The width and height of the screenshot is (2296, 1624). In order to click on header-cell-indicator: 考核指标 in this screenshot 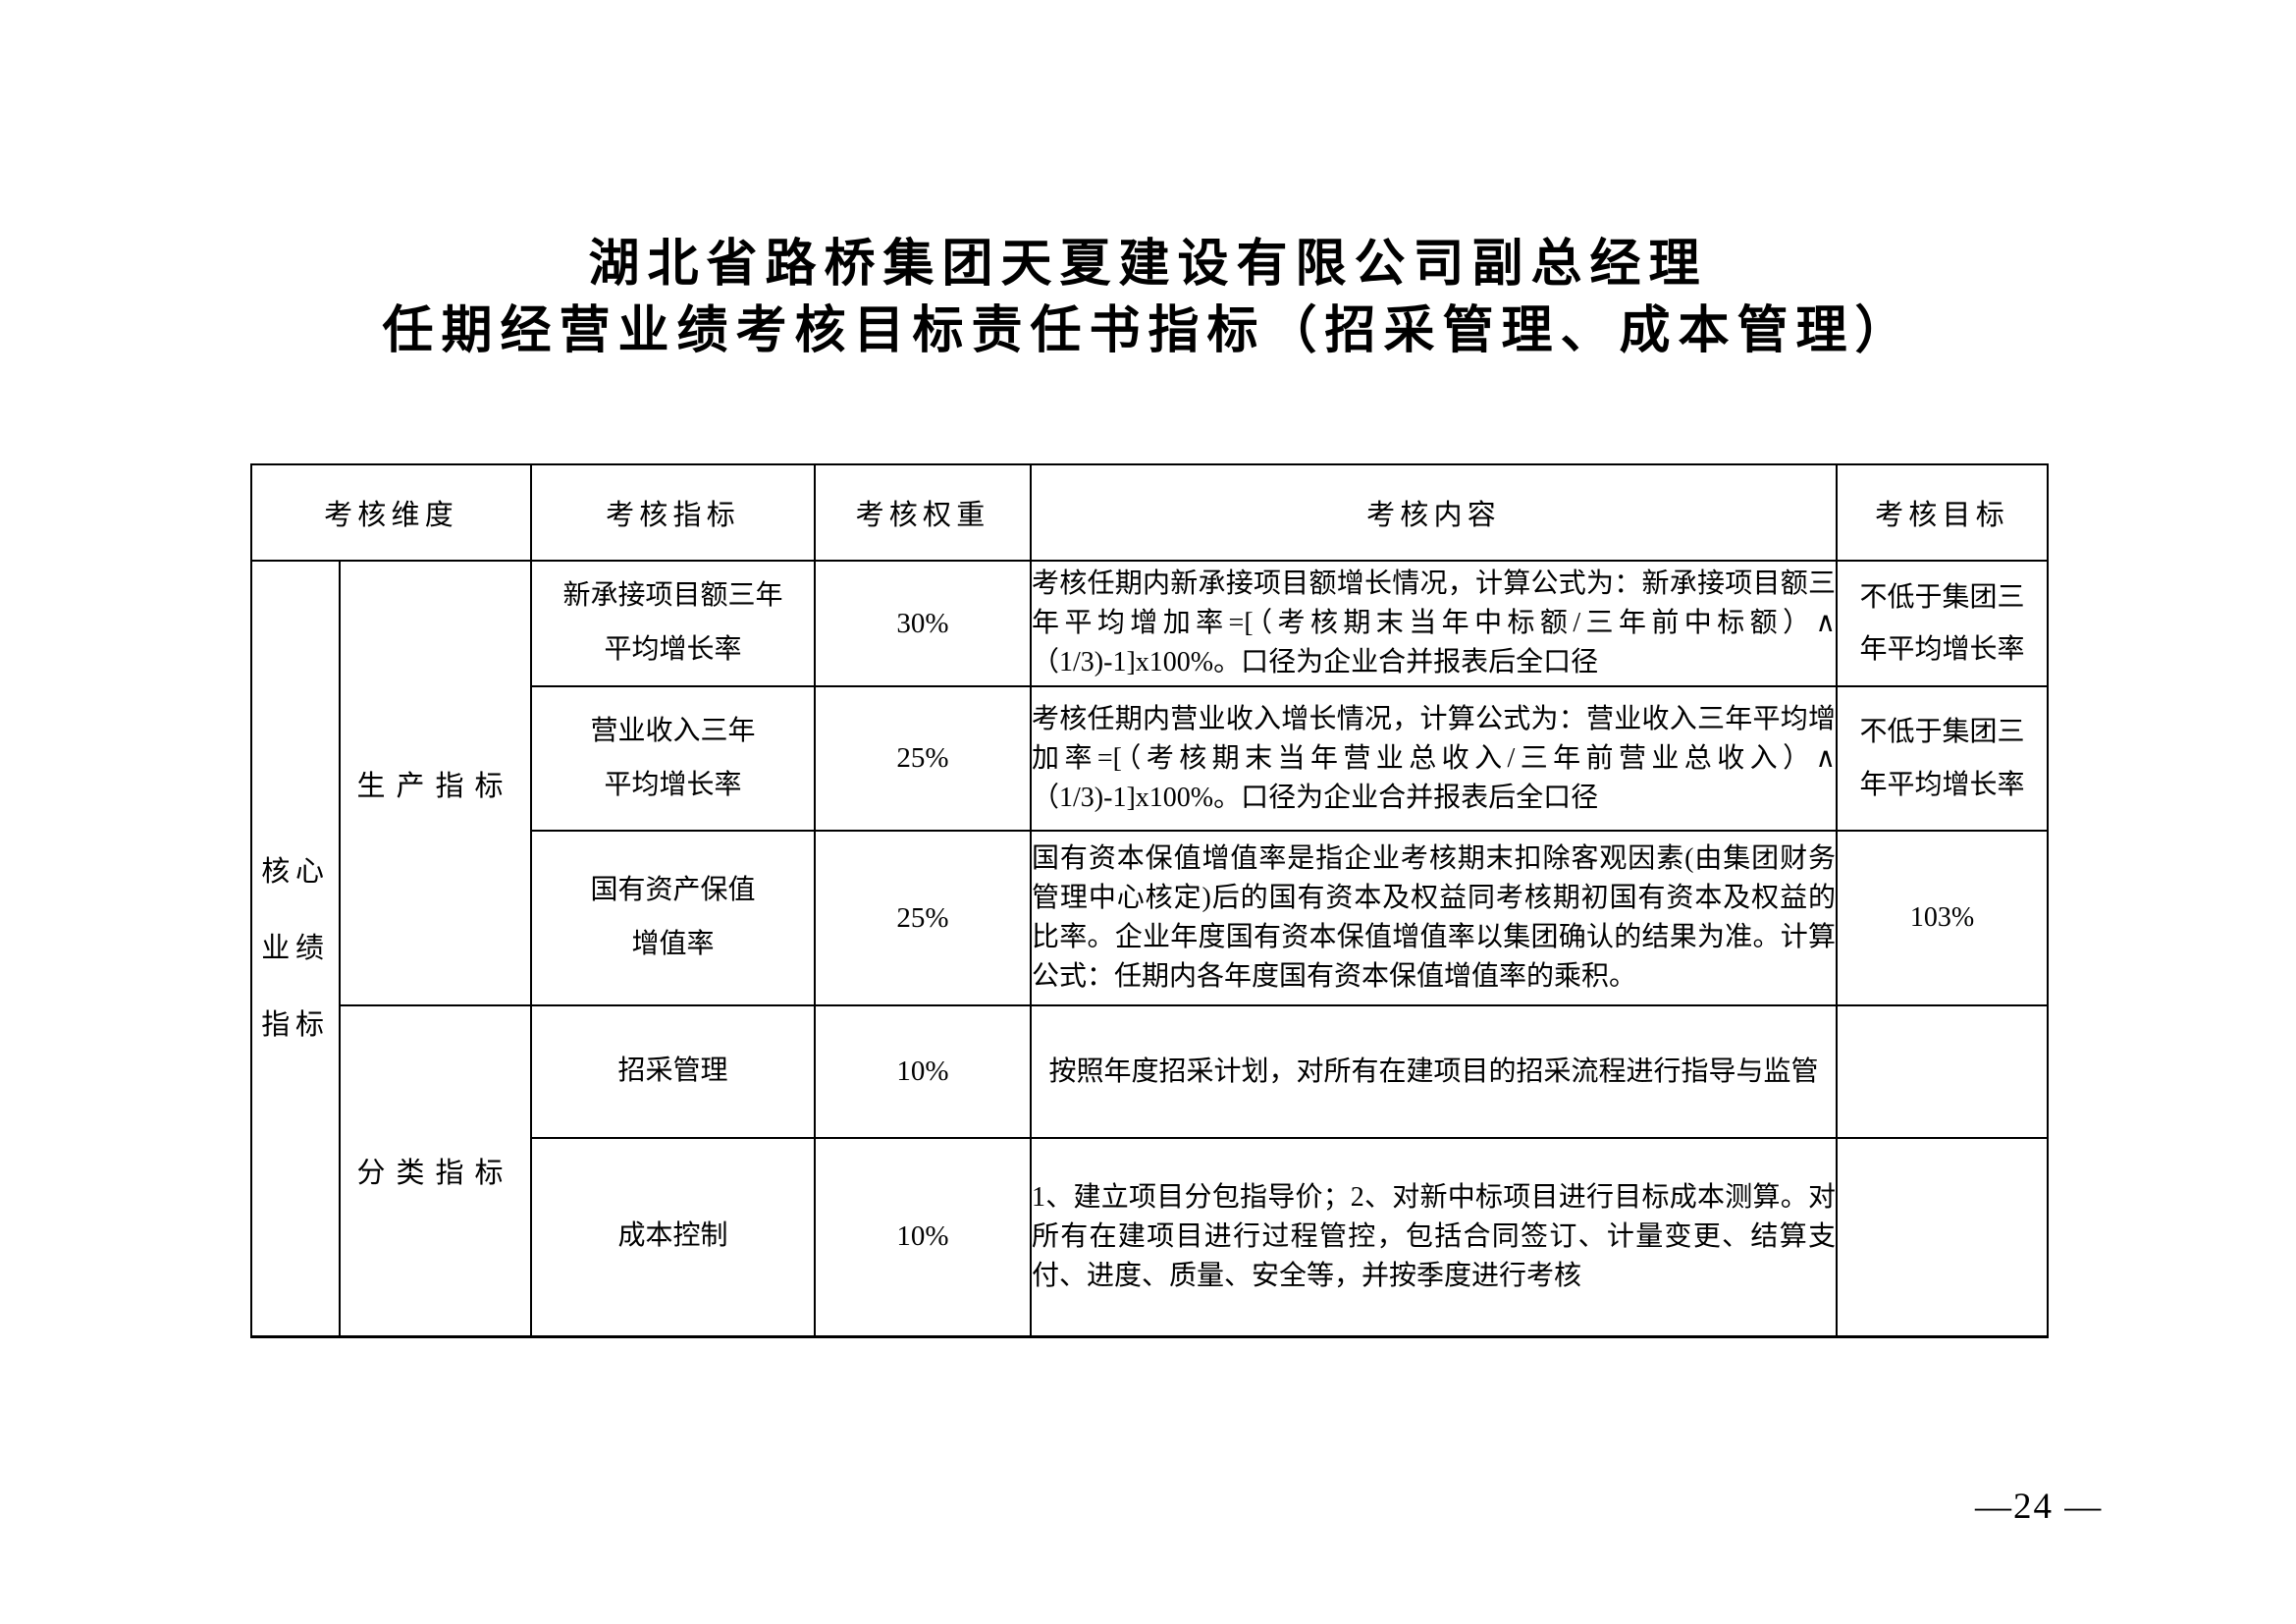, I will do `click(673, 512)`.